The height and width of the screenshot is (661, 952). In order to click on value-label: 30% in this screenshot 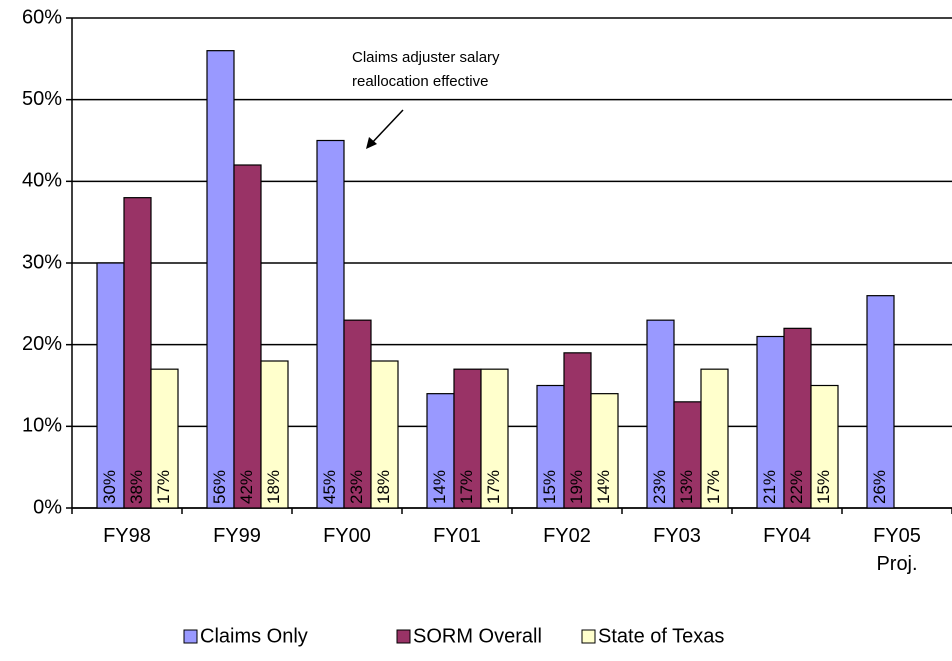, I will do `click(109, 487)`.